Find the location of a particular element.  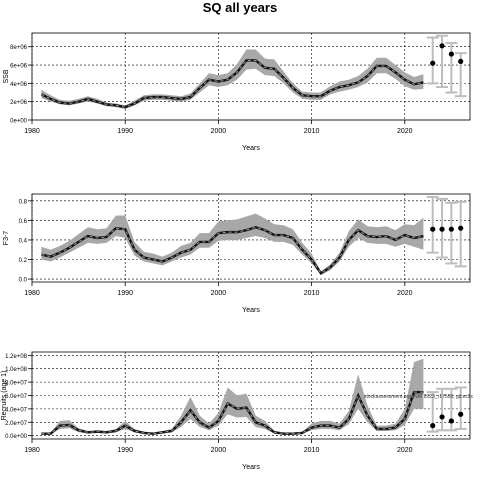

y-tick-label: 6.0e+07 is located at coordinates (16, 397).